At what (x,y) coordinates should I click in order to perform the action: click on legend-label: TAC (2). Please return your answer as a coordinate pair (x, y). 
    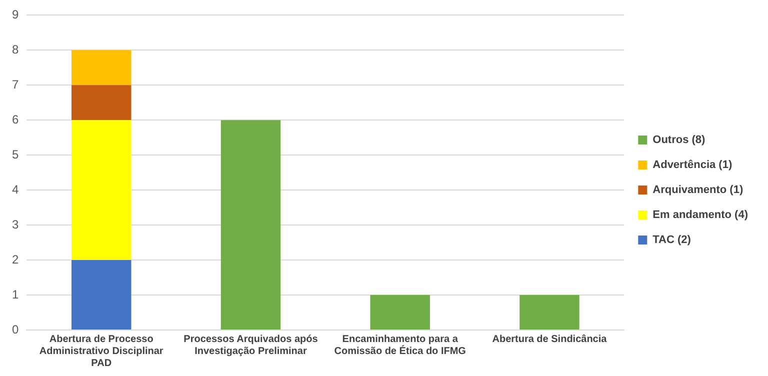
    Looking at the image, I should click on (672, 240).